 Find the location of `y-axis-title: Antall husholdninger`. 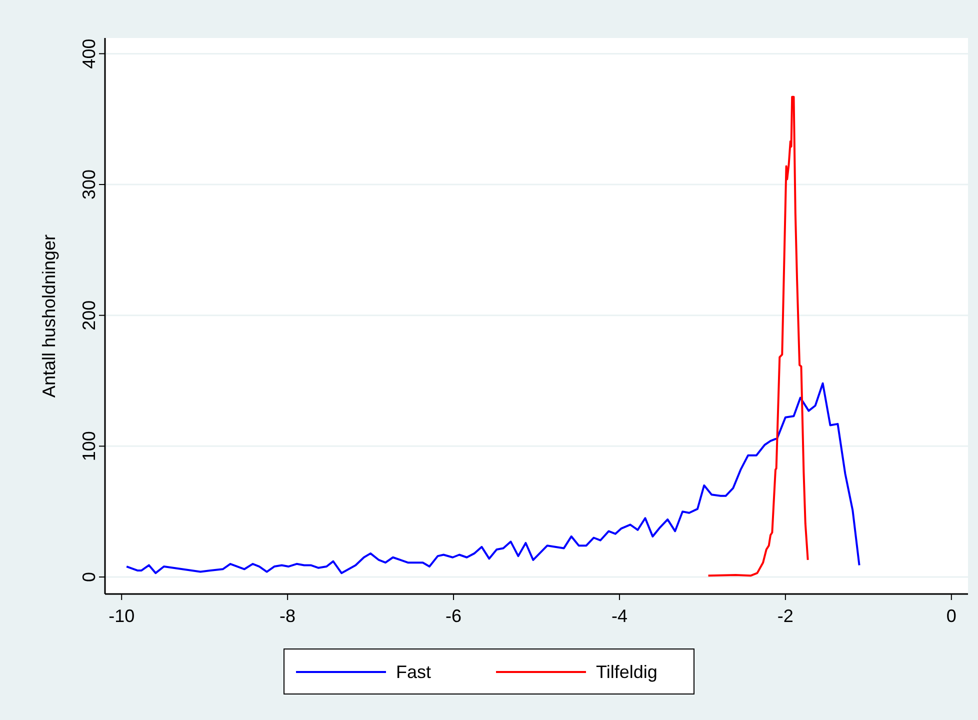

y-axis-title: Antall husholdninger is located at coordinates (49, 316).